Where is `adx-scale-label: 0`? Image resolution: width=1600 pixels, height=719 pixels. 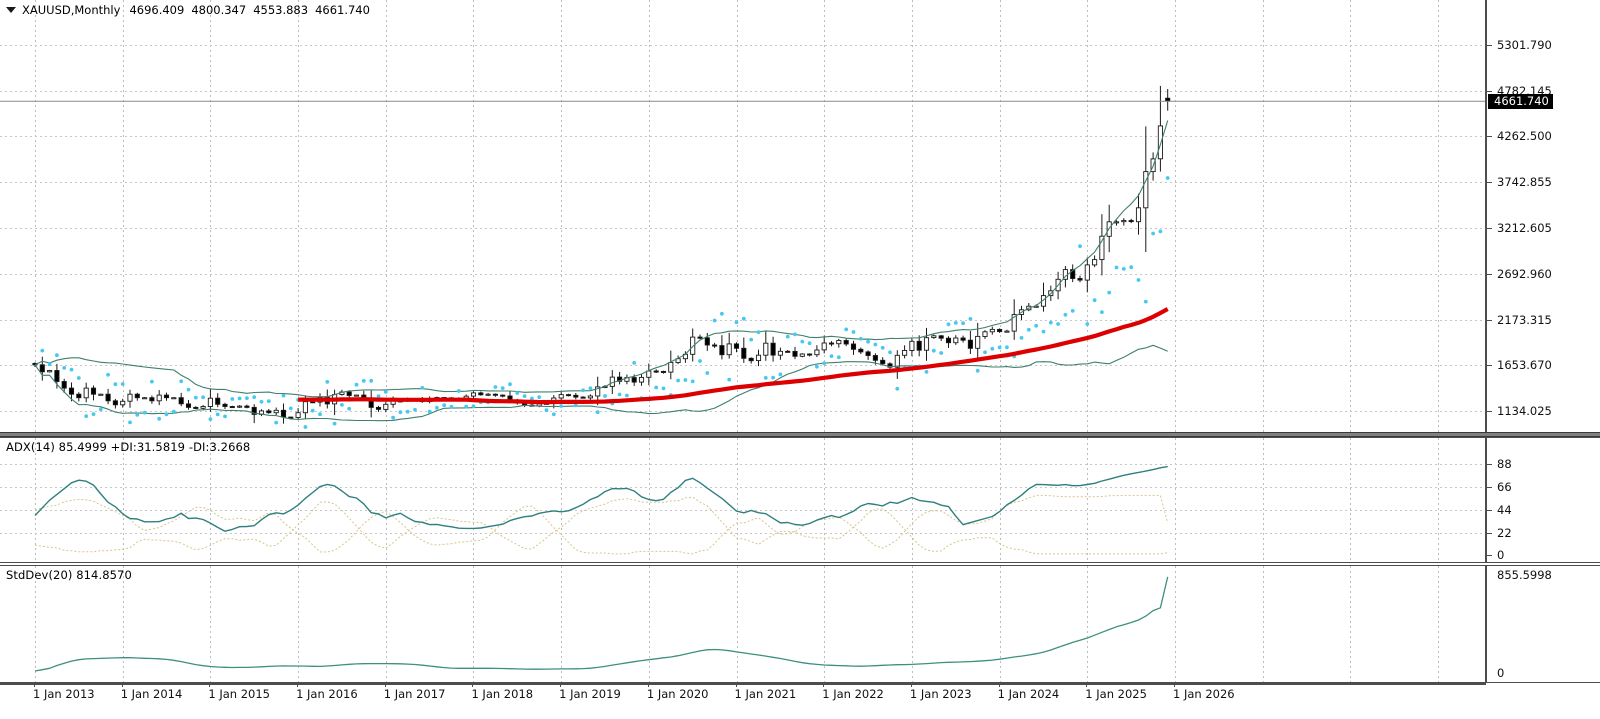
adx-scale-label: 0 is located at coordinates (1495, 555).